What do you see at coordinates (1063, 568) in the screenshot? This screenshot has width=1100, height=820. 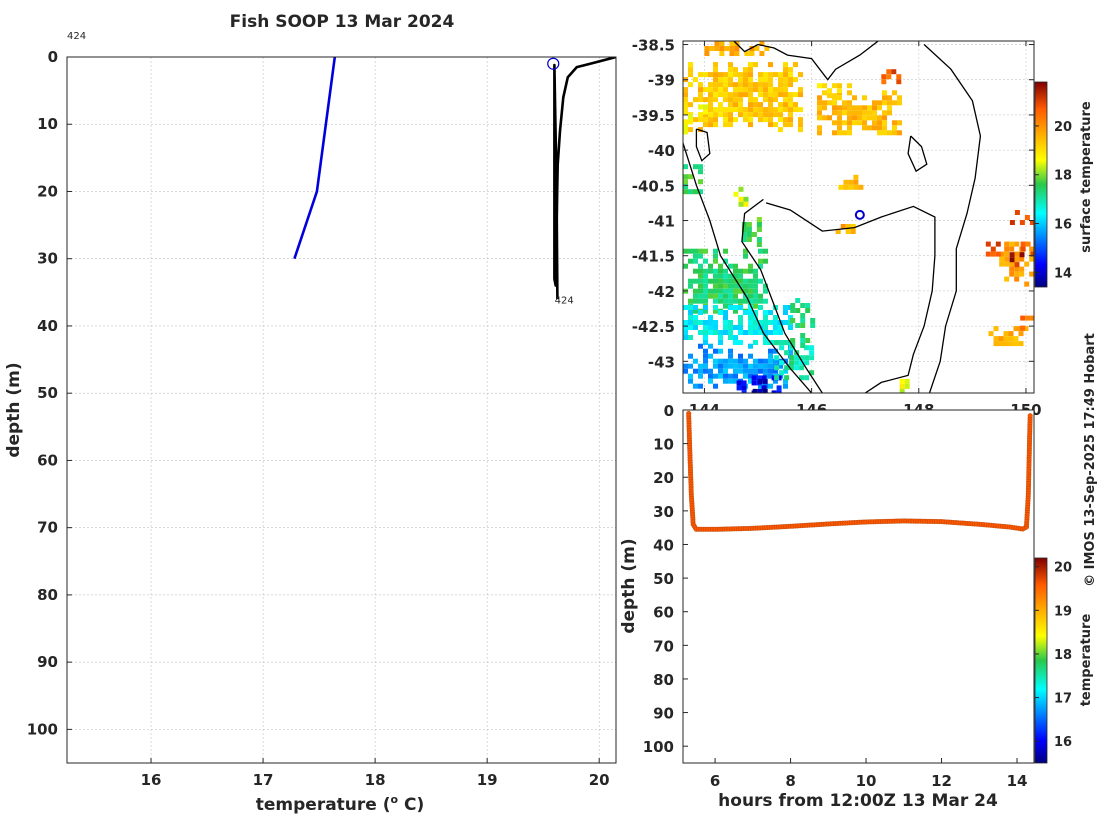 I see `depth-colorbar-tick-label: 20` at bounding box center [1063, 568].